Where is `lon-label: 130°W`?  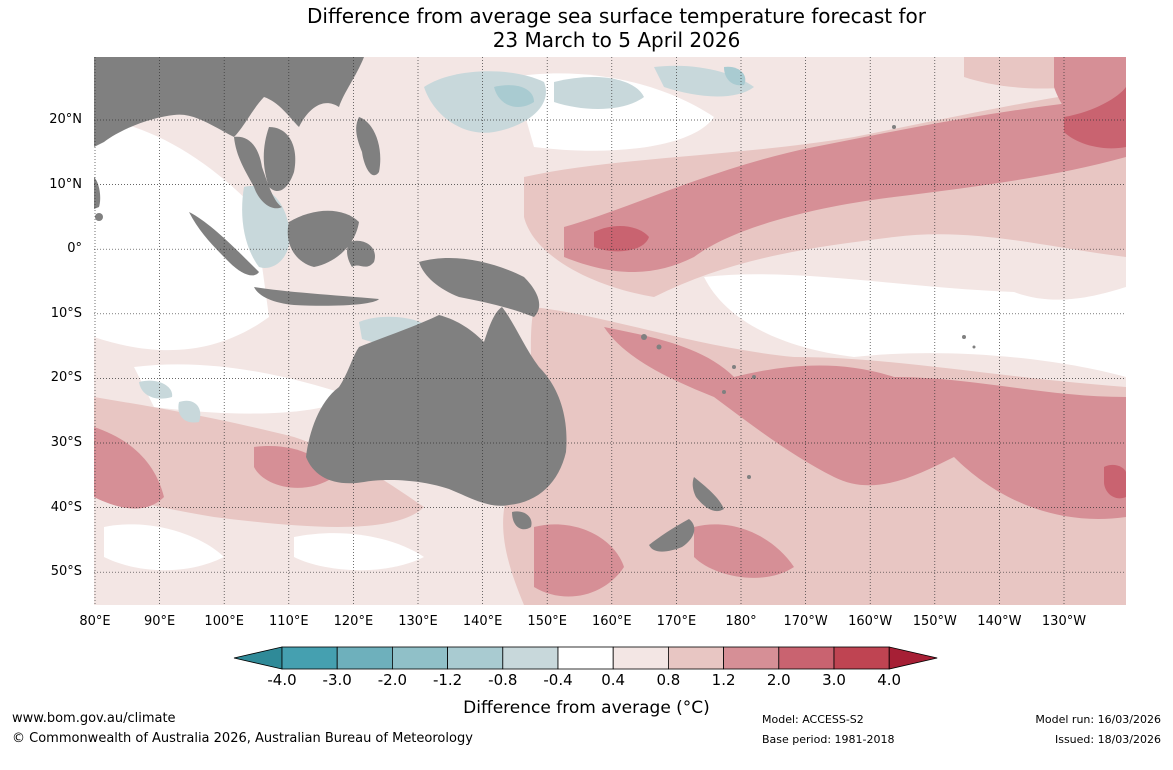 lon-label: 130°W is located at coordinates (1064, 621).